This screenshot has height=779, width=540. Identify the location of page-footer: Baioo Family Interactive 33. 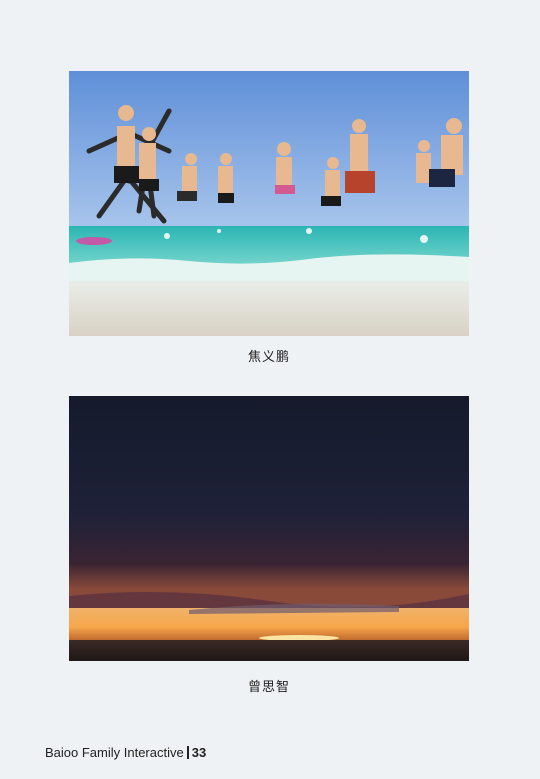
(125, 752).